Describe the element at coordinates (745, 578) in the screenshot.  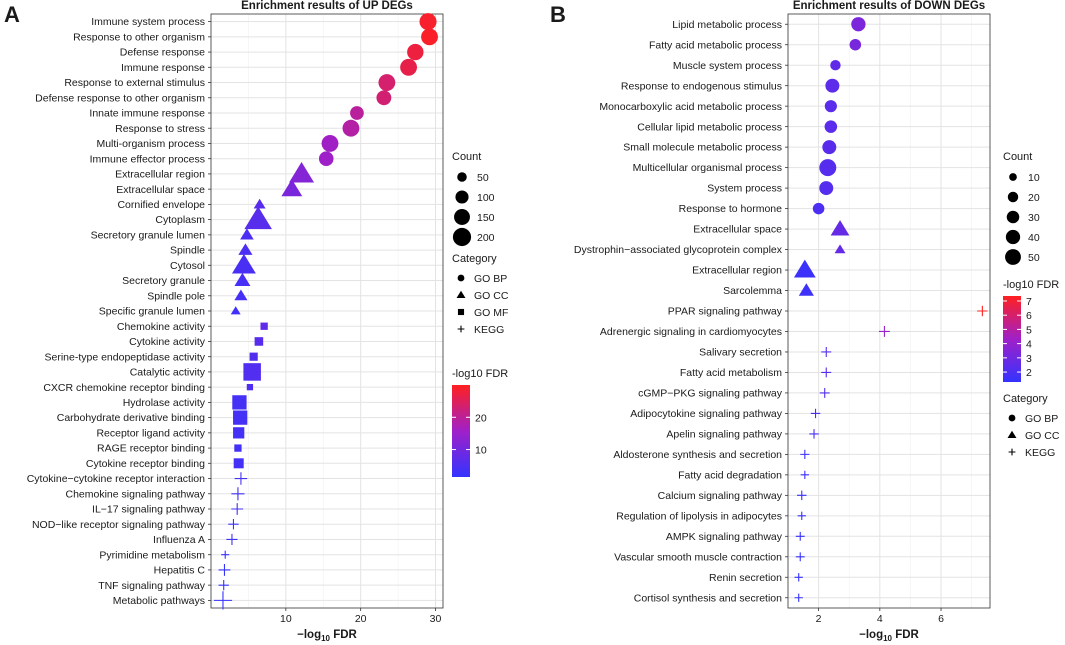
I see `category-label: Renin secretion` at that location.